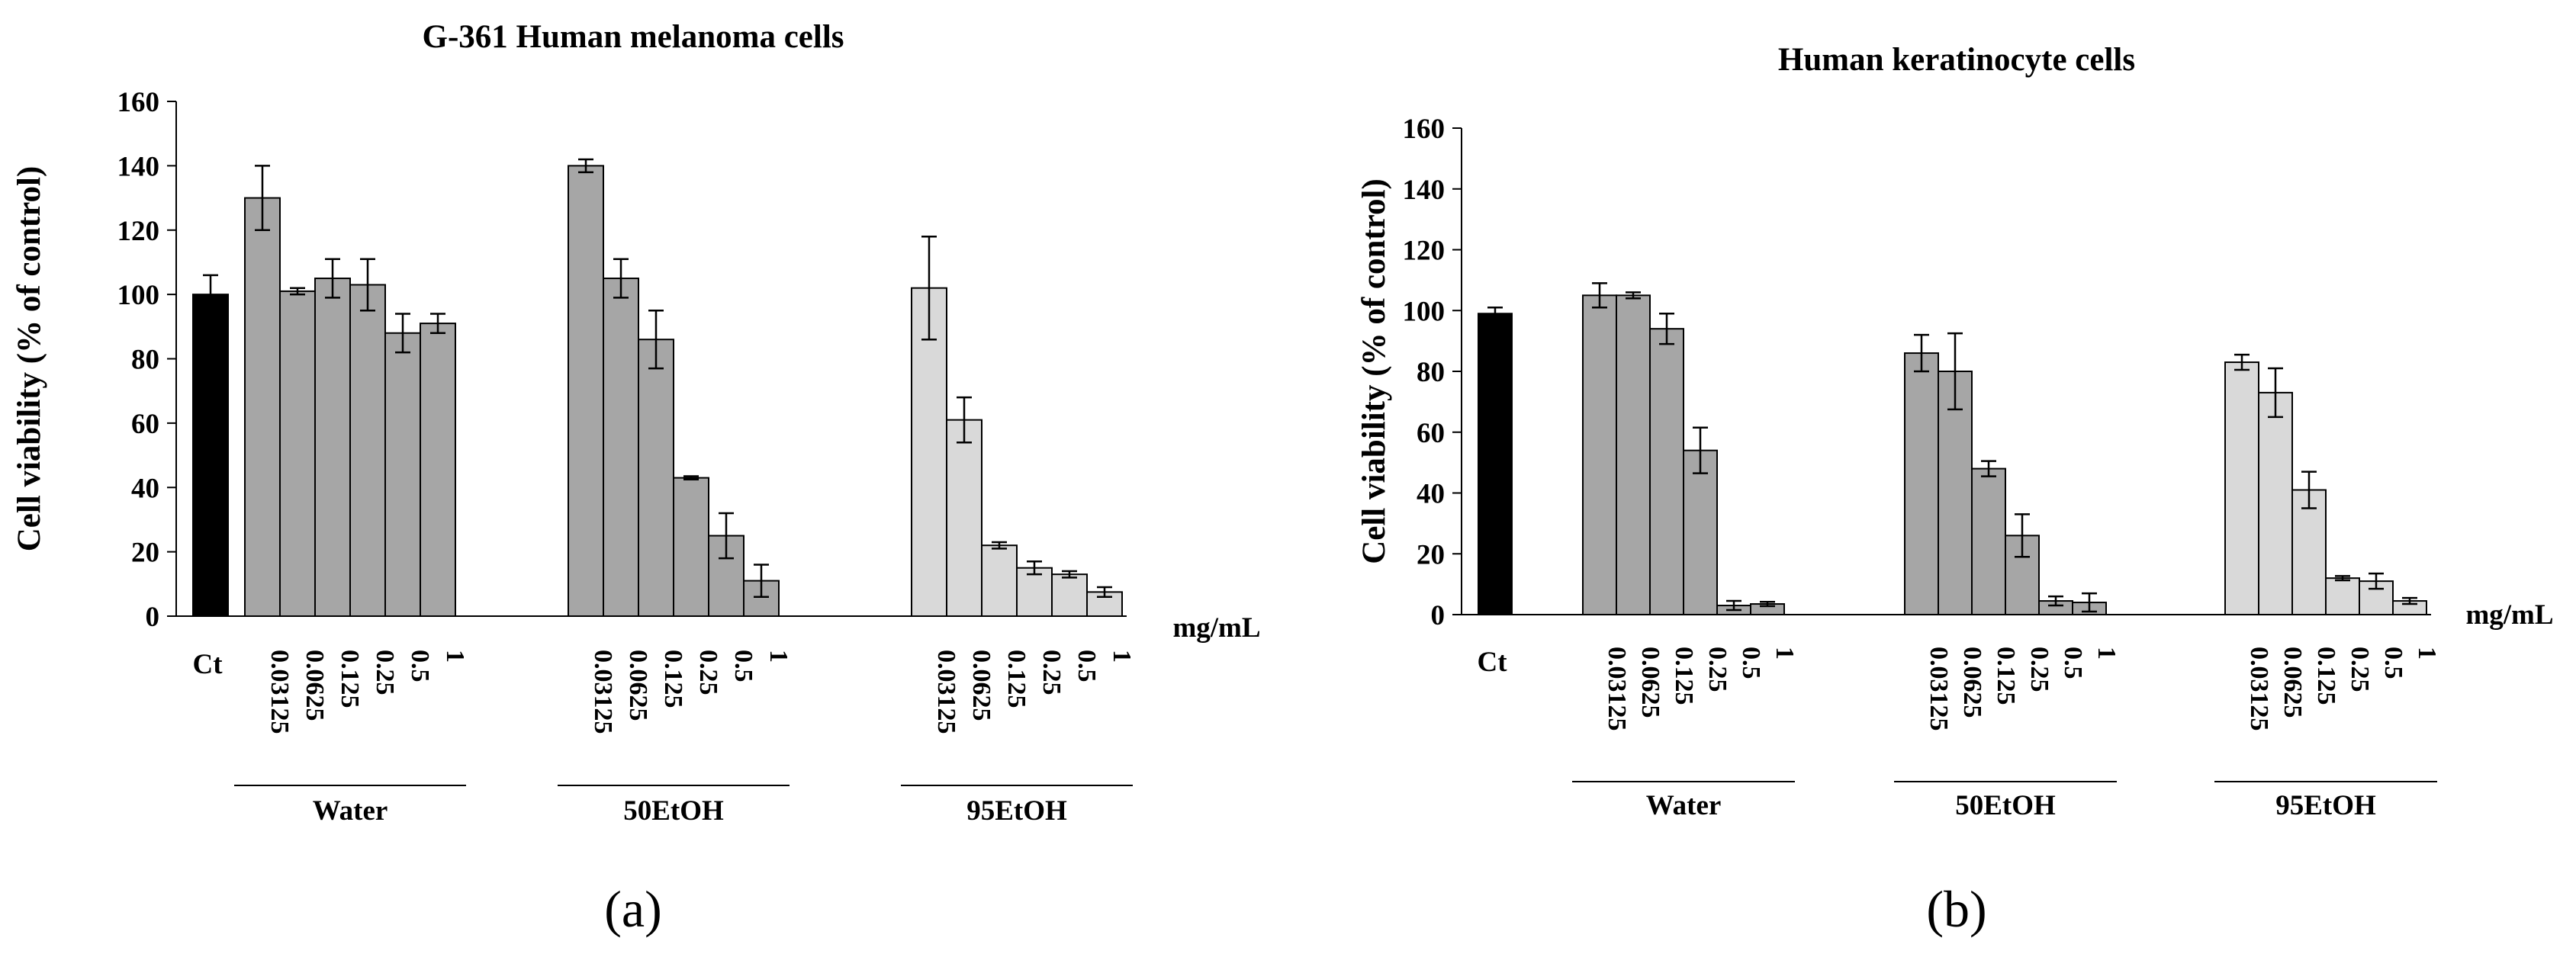 This screenshot has width=2576, height=957. Describe the element at coordinates (632, 909) in the screenshot. I see `panel-label: (a)` at that location.